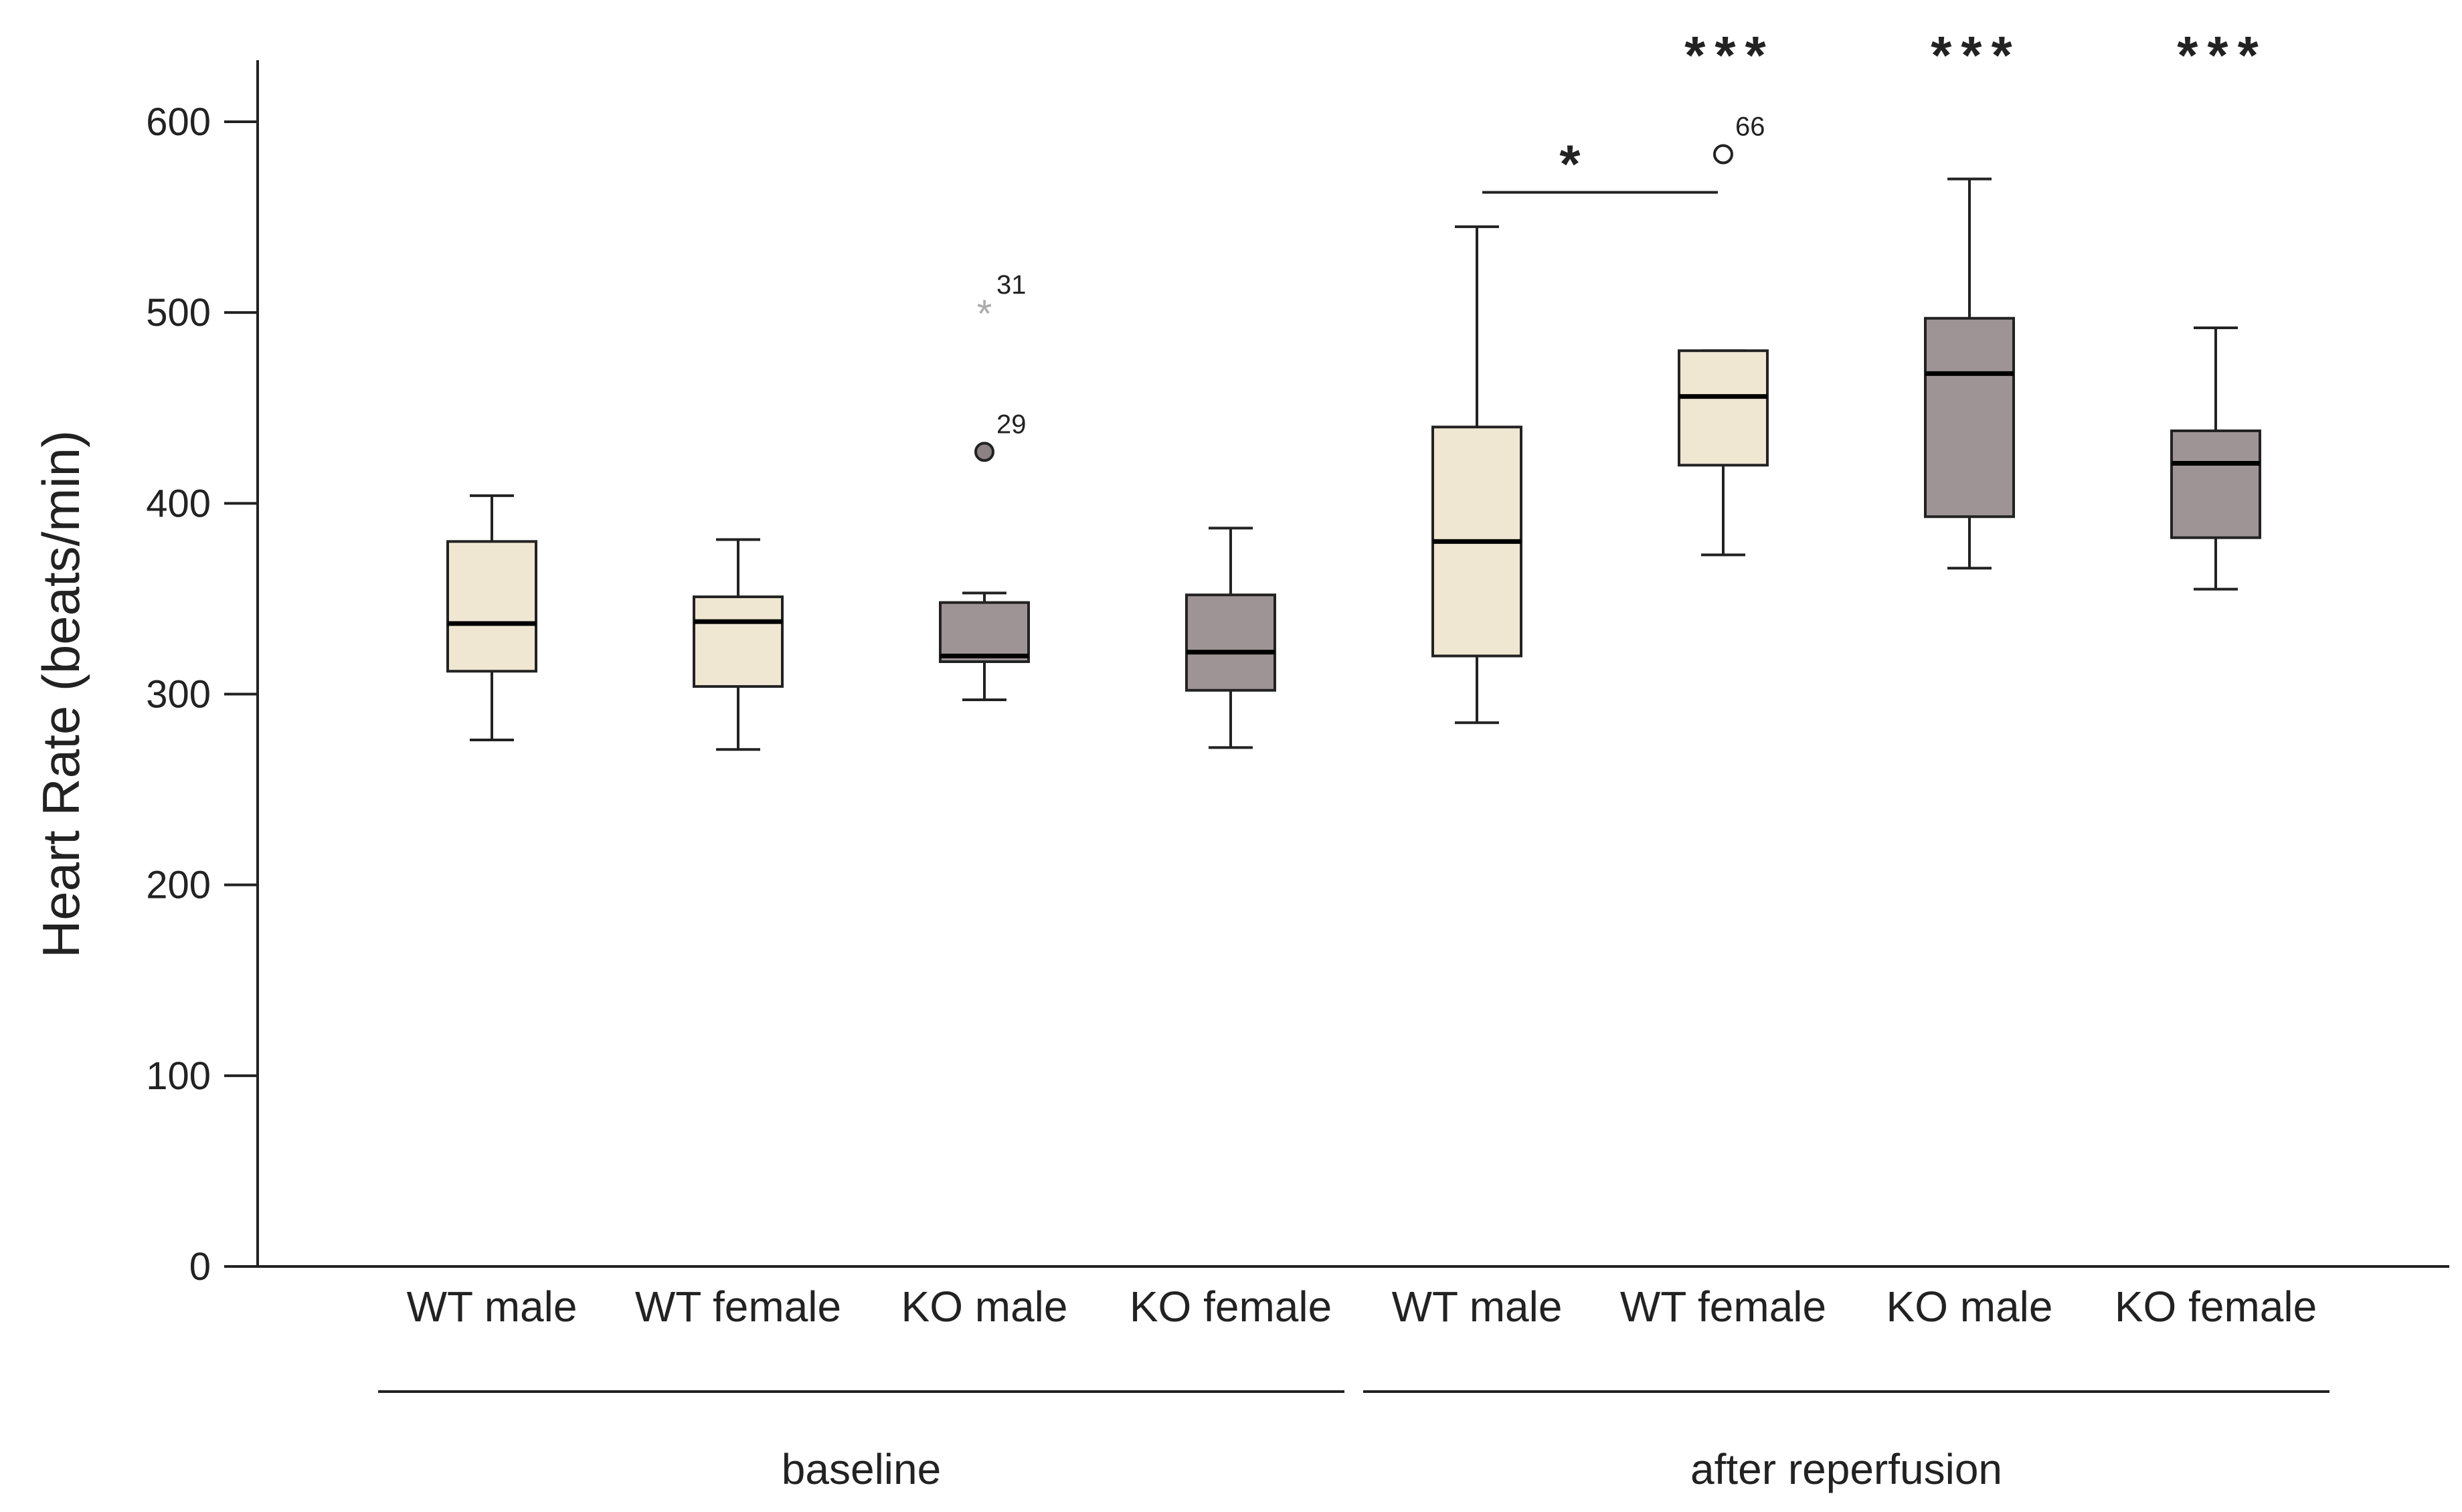 The height and width of the screenshot is (1512, 2462). Describe the element at coordinates (1846, 1469) in the screenshot. I see `group-label: after reperfusion` at that location.